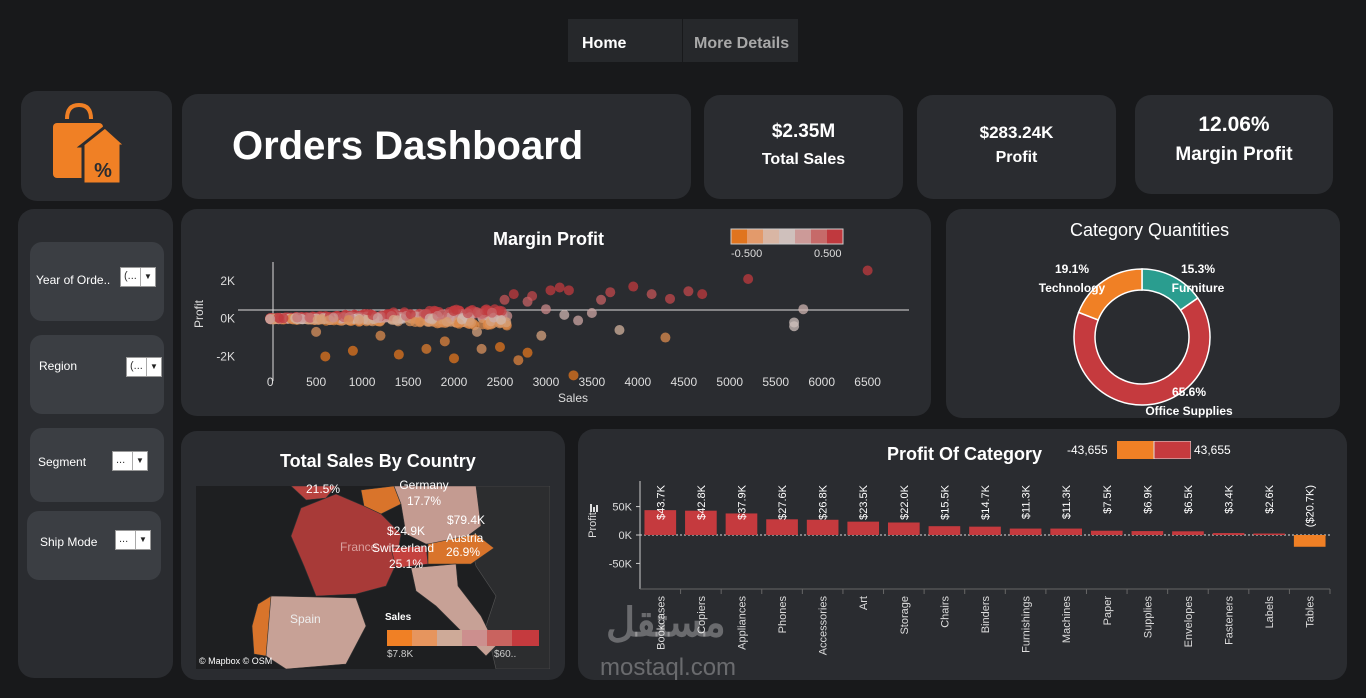 Image resolution: width=1366 pixels, height=698 pixels. What do you see at coordinates (461, 549) in the screenshot?
I see `map-country-austria` at bounding box center [461, 549].